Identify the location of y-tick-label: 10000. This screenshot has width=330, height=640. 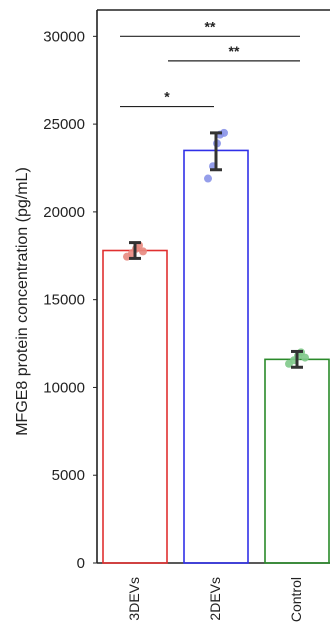
(64, 387).